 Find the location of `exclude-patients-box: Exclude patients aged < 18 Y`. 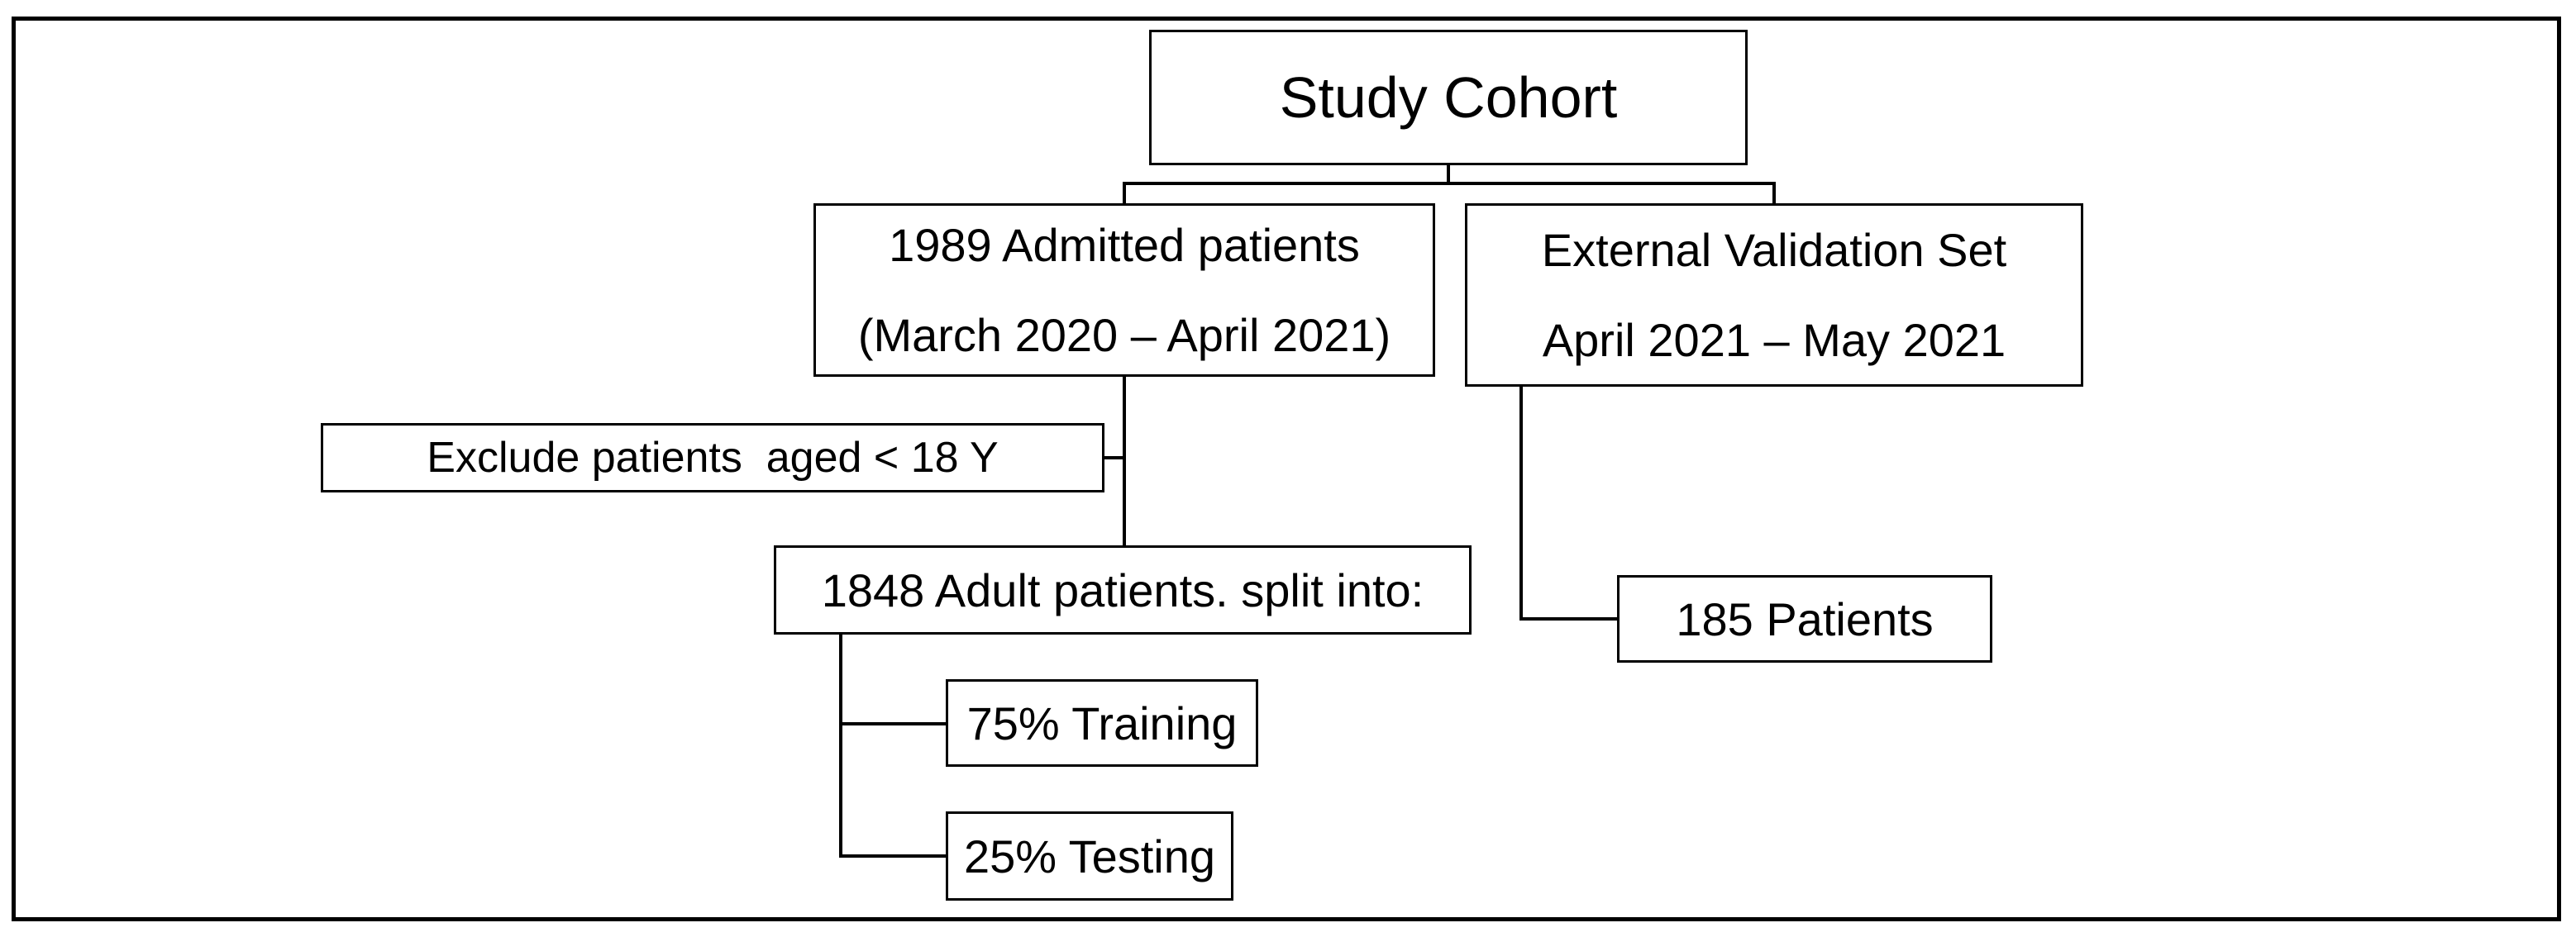

exclude-patients-box: Exclude patients aged < 18 Y is located at coordinates (712, 457).